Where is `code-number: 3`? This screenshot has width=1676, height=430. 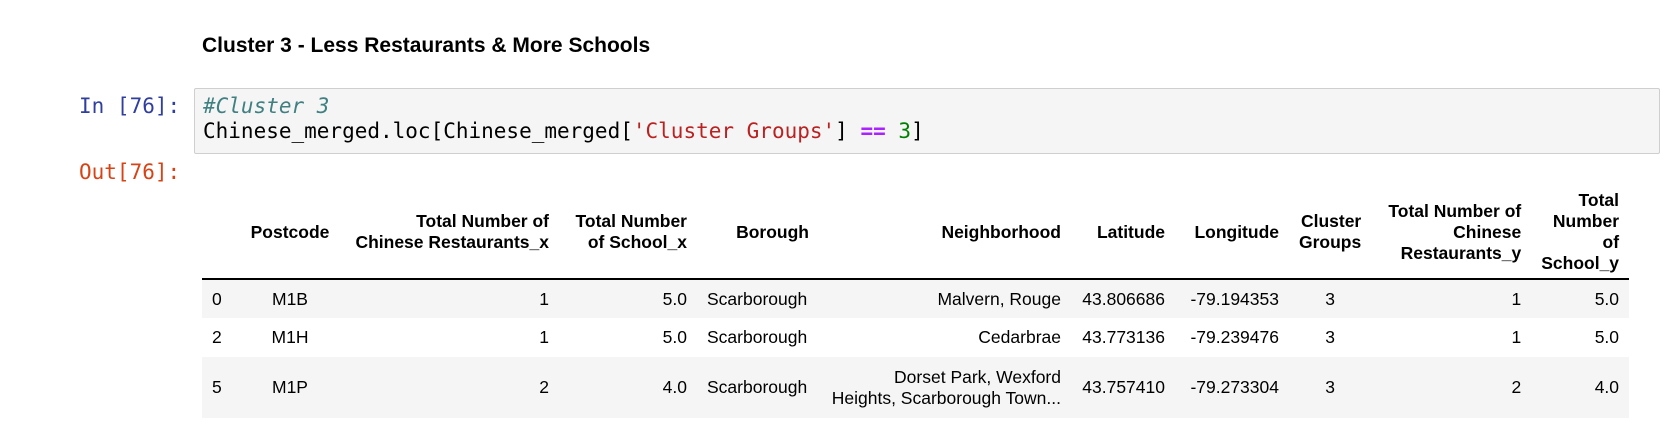 code-number: 3 is located at coordinates (905, 131).